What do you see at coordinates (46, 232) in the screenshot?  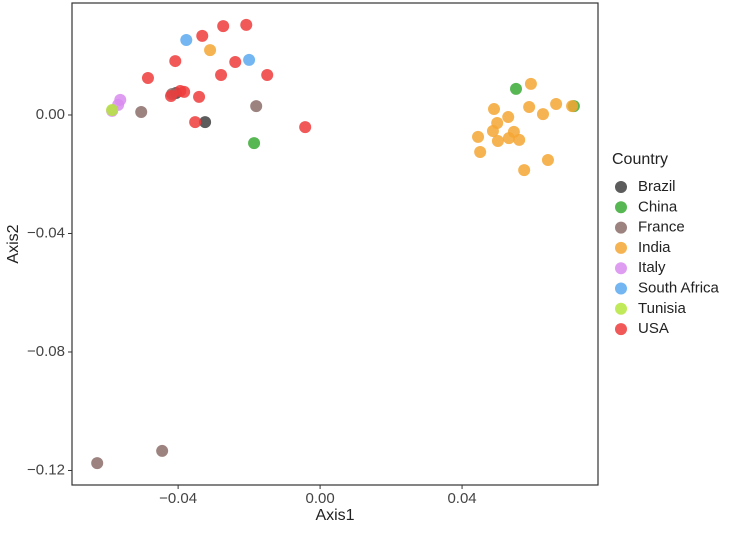 I see `y-tick-label: −0.04` at bounding box center [46, 232].